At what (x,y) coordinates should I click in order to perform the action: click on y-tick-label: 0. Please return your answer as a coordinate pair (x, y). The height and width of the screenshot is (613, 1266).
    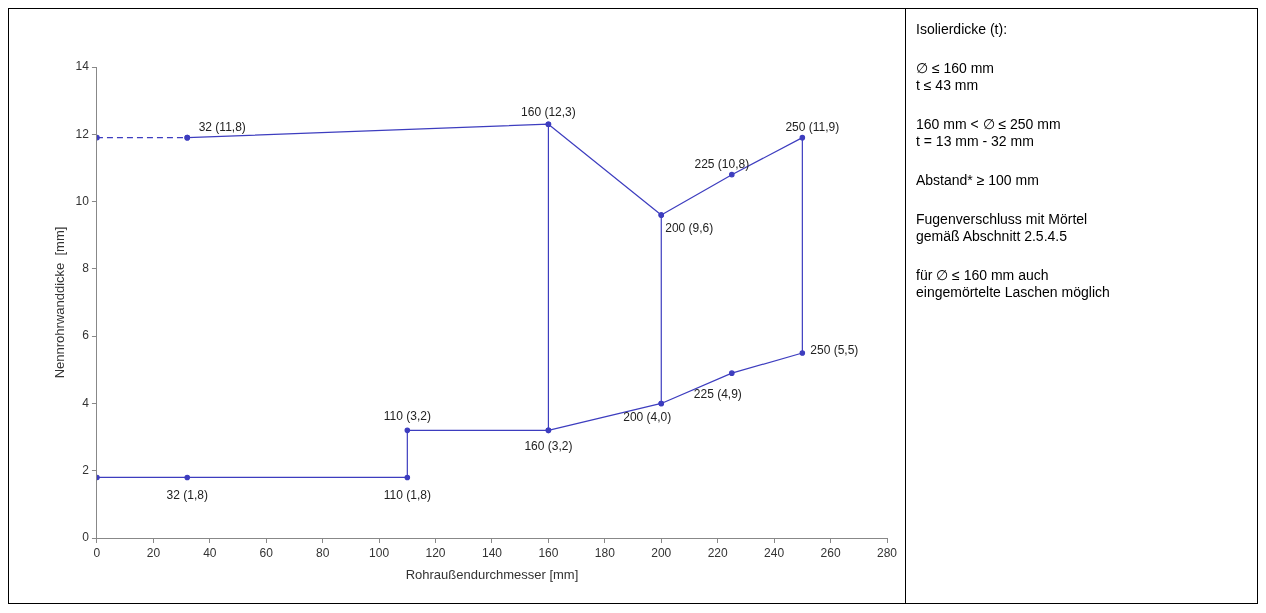
    Looking at the image, I should click on (86, 537).